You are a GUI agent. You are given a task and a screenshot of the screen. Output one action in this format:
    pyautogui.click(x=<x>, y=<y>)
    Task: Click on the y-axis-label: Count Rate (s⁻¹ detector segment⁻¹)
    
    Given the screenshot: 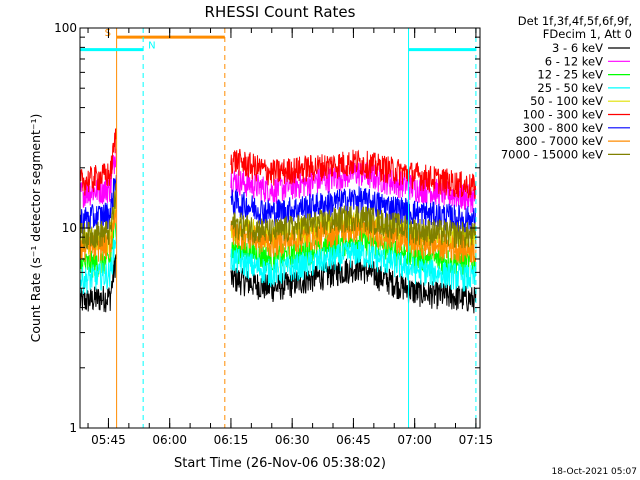 What is the action you would take?
    pyautogui.click(x=35, y=228)
    